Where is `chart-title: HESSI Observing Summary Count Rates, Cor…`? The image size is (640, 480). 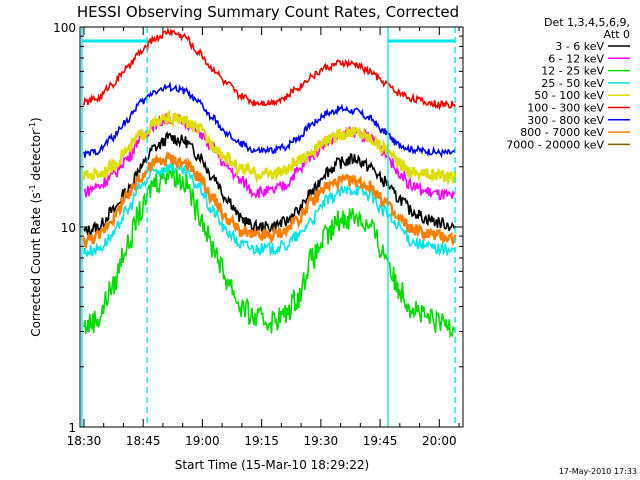 chart-title: HESSI Observing Summary Count Rates, Cor… is located at coordinates (268, 12).